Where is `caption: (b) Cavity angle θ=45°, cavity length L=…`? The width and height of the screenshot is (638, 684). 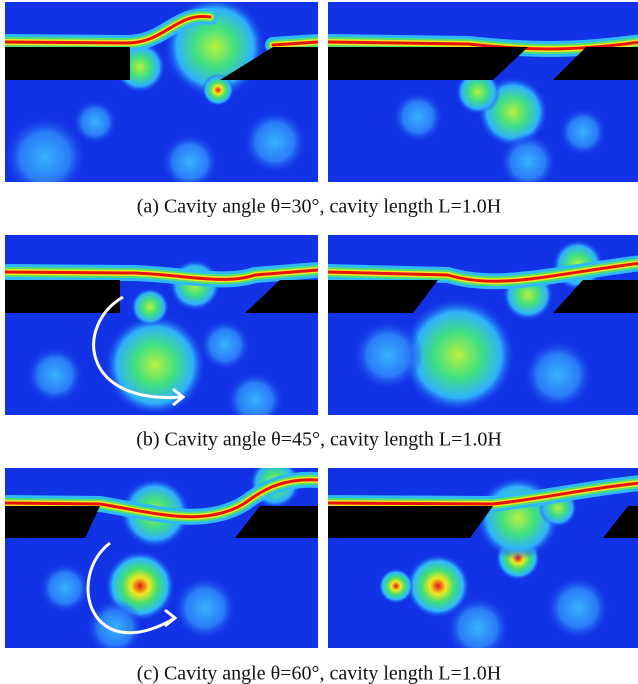 caption: (b) Cavity angle θ=45°, cavity length L=… is located at coordinates (319, 440).